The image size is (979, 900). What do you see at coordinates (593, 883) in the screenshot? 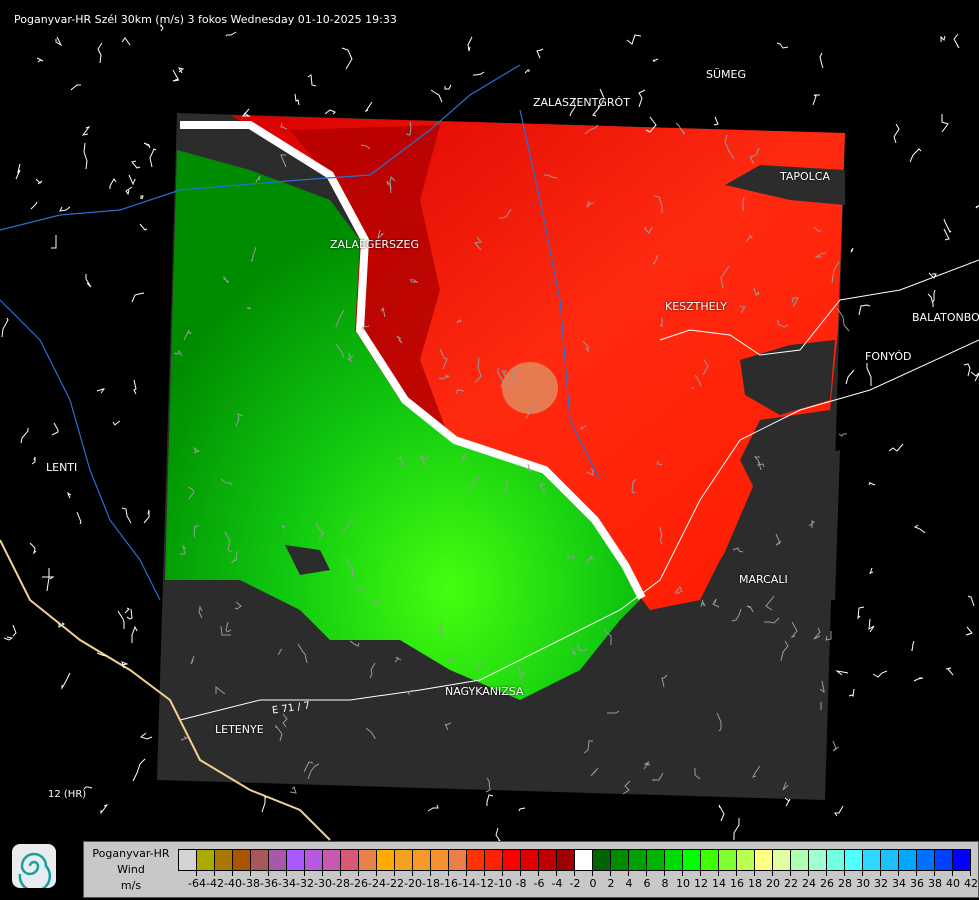
I see `legend-tick-label: 0` at bounding box center [593, 883].